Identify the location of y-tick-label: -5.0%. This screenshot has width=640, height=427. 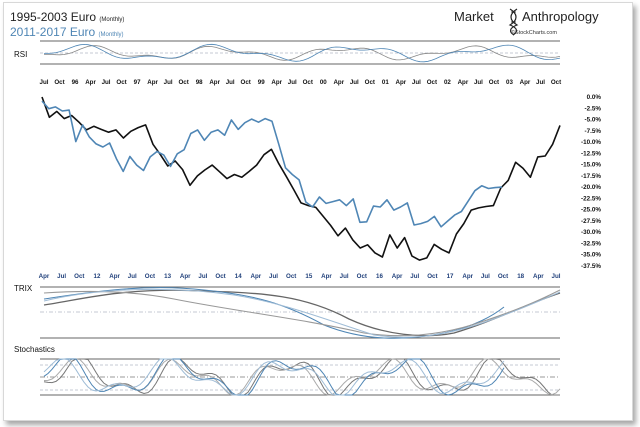
(593, 120).